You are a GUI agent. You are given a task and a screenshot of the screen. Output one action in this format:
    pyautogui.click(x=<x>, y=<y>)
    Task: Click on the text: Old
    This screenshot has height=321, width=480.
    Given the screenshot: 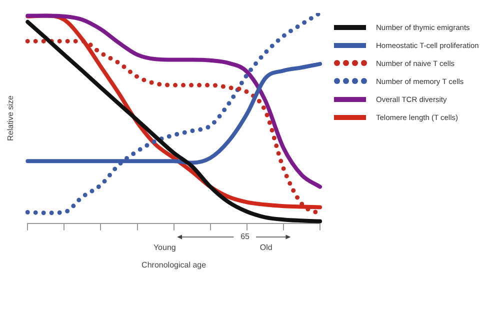 What is the action you would take?
    pyautogui.click(x=266, y=247)
    